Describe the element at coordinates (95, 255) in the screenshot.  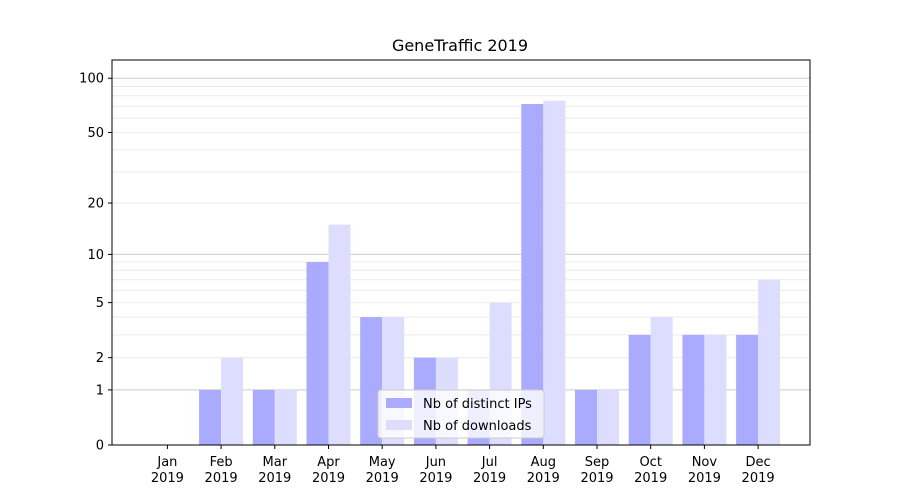
I see `y-tick-label: 10` at that location.